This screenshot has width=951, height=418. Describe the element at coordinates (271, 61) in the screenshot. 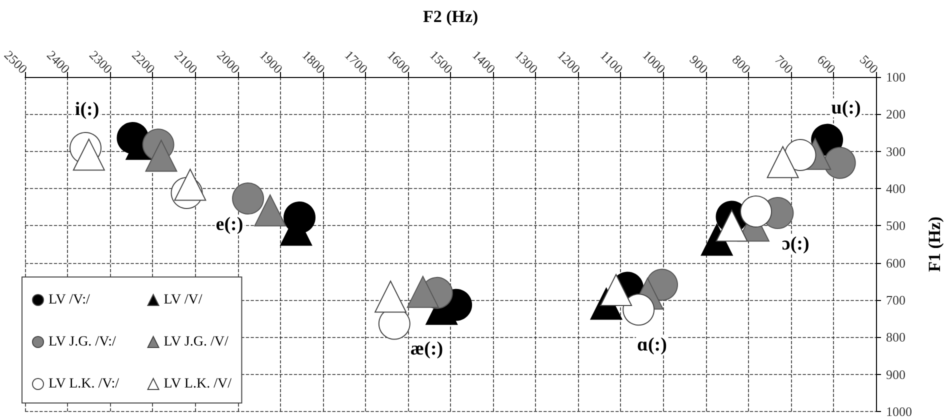

I see `x-tick-label: 1900` at that location.